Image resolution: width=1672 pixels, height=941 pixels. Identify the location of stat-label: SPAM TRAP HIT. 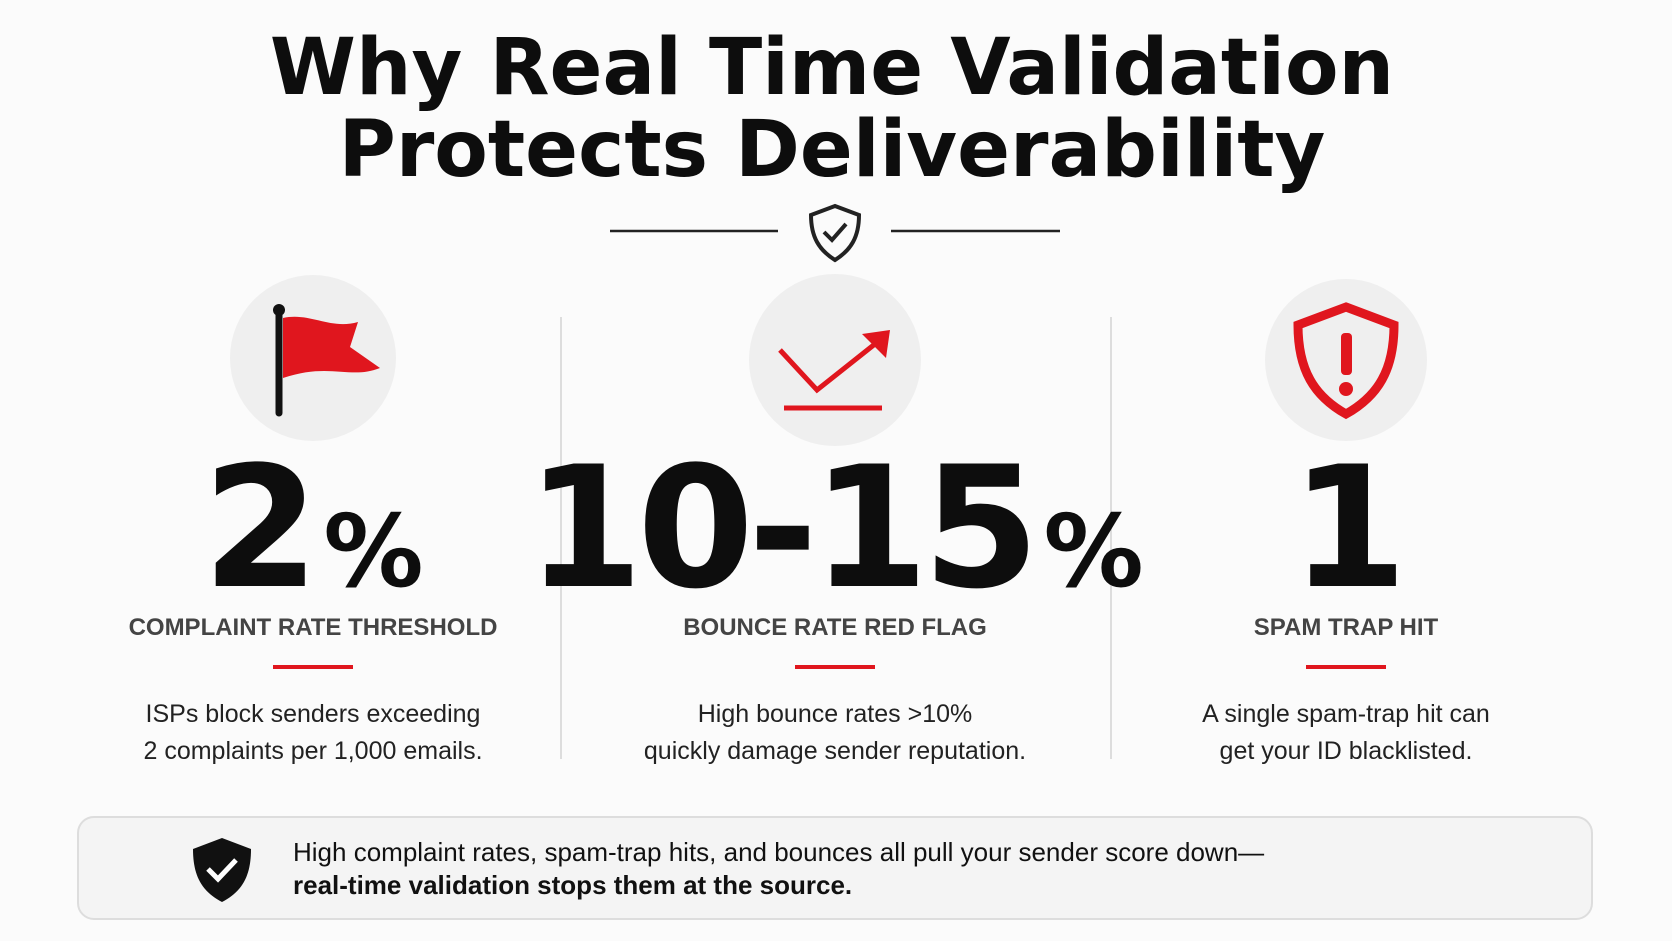
(1346, 627).